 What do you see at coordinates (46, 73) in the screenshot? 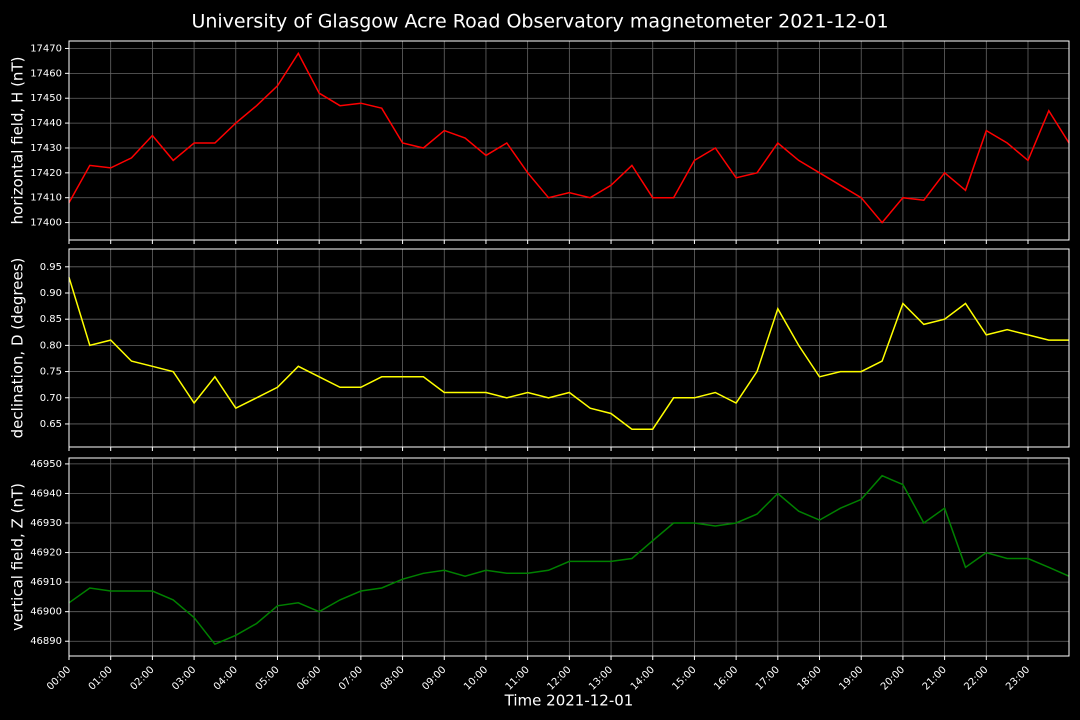
I see `y-tick-label: 17460` at bounding box center [46, 73].